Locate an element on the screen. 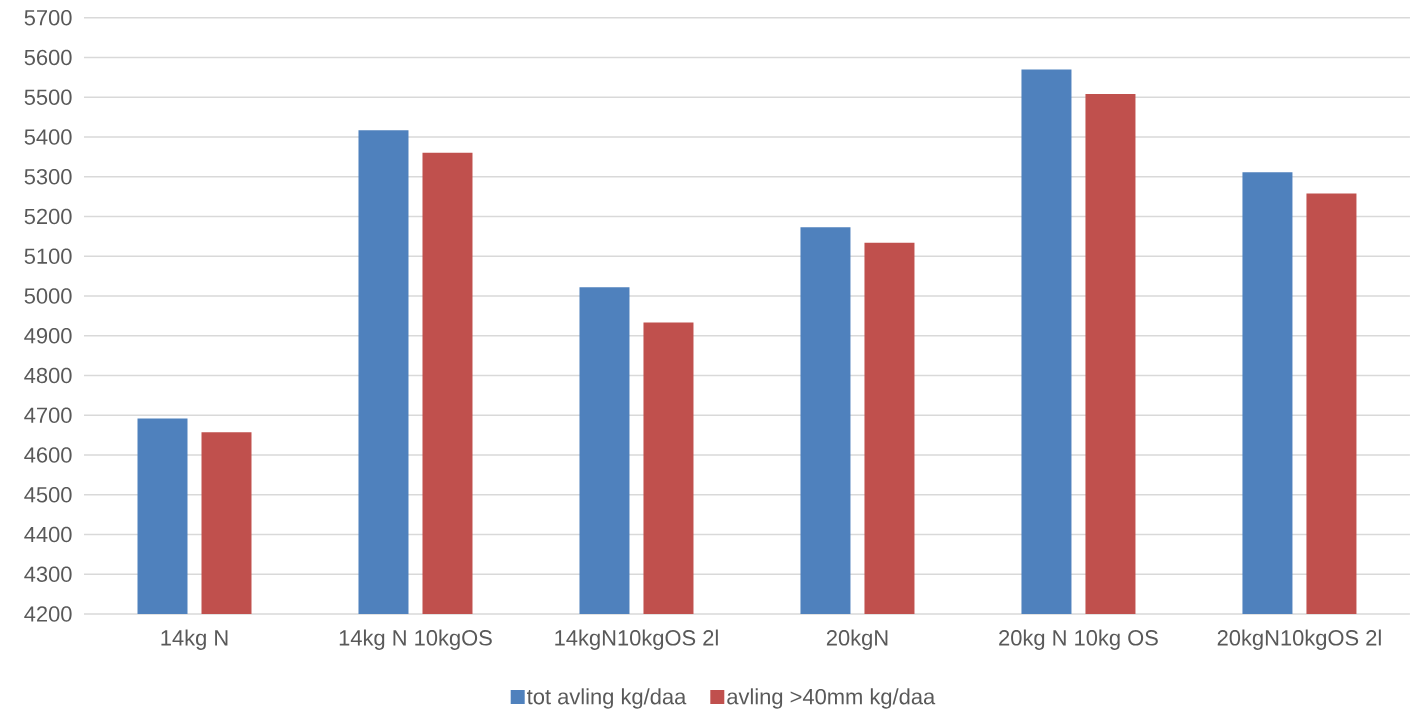 This screenshot has height=713, width=1410. y-tick-label: 5200 is located at coordinates (48, 216).